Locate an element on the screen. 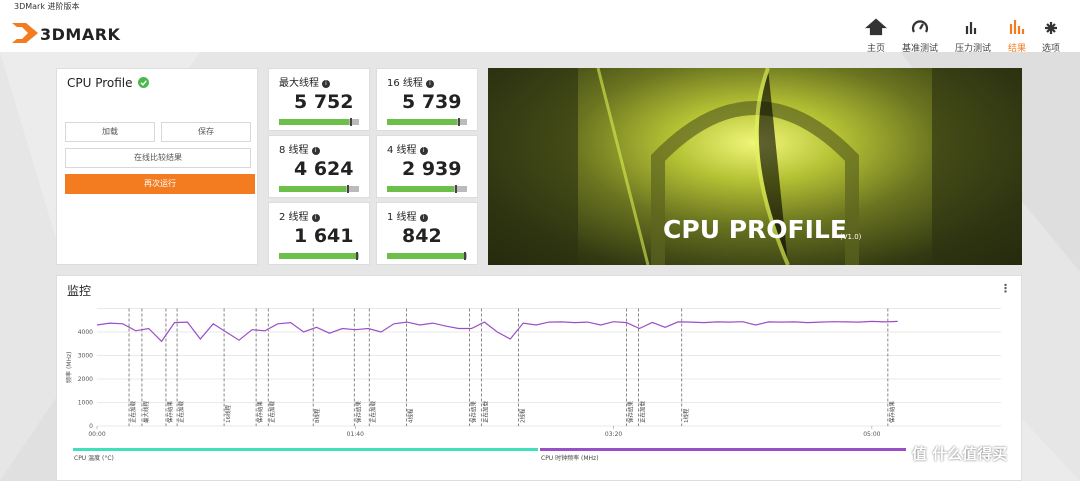  nav-item: 结果 is located at coordinates (1016, 49).